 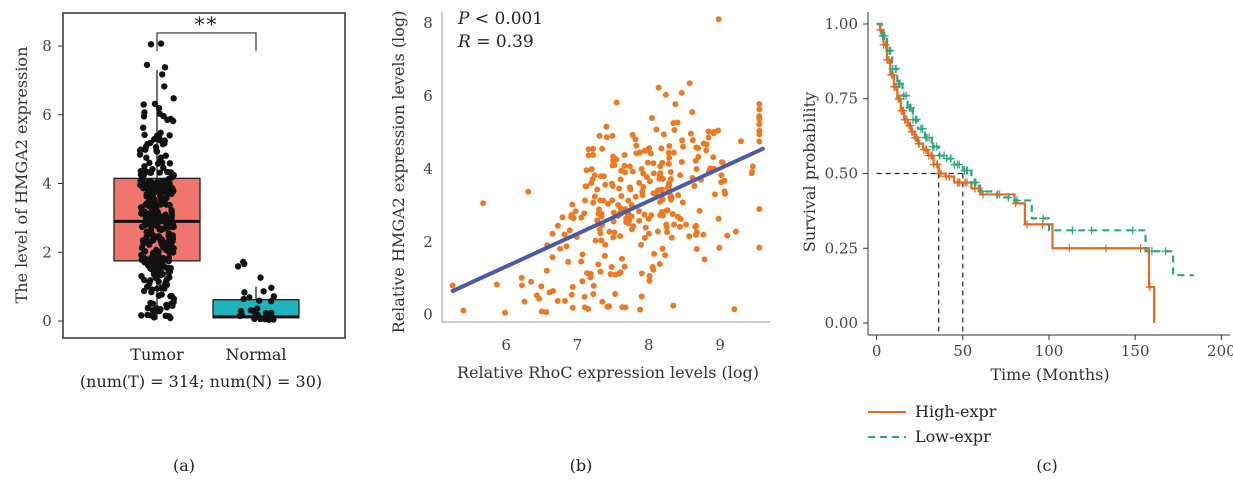 I want to click on y-tick-label: 0, so click(x=47, y=321).